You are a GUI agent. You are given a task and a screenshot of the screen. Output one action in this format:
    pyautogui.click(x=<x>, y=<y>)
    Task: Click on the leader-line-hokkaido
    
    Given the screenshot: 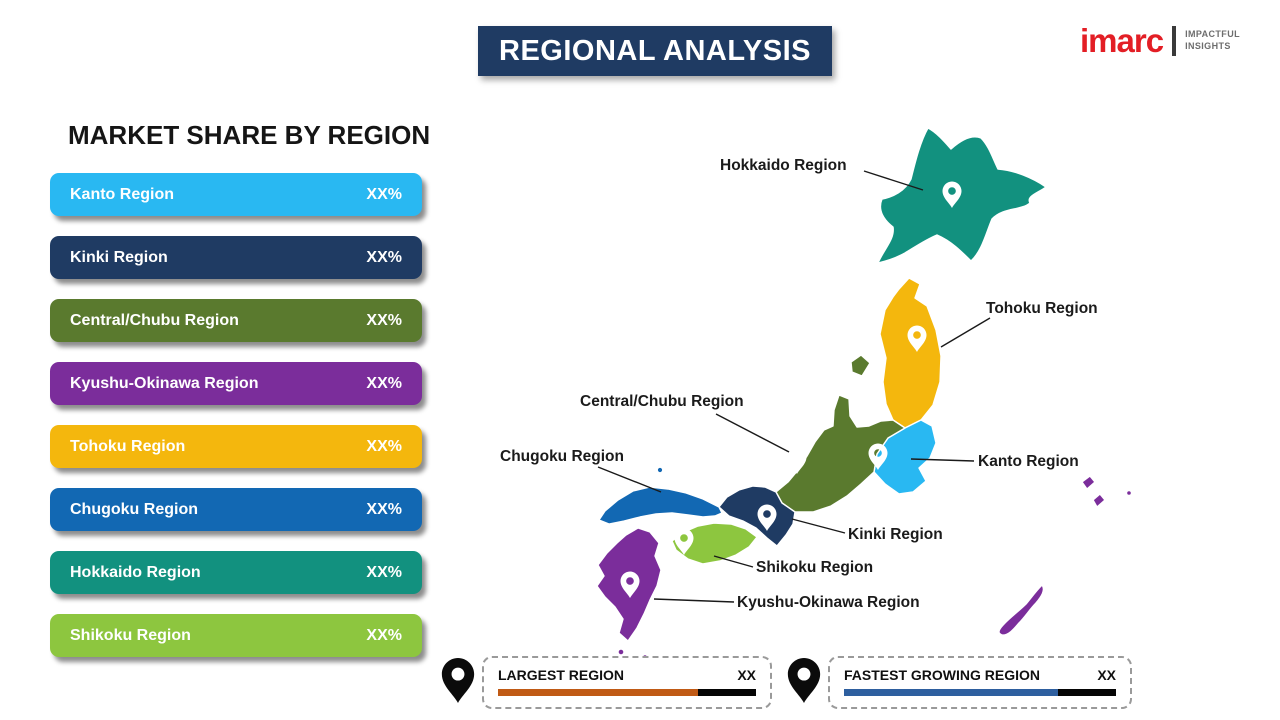 What is the action you would take?
    pyautogui.click(x=893, y=180)
    